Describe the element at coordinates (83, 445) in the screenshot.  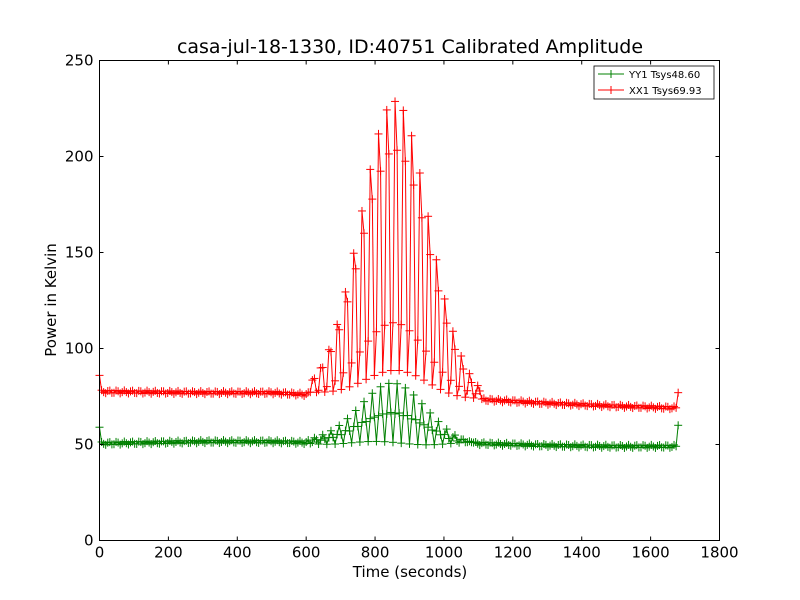
I see `y-tick-label: 50` at that location.